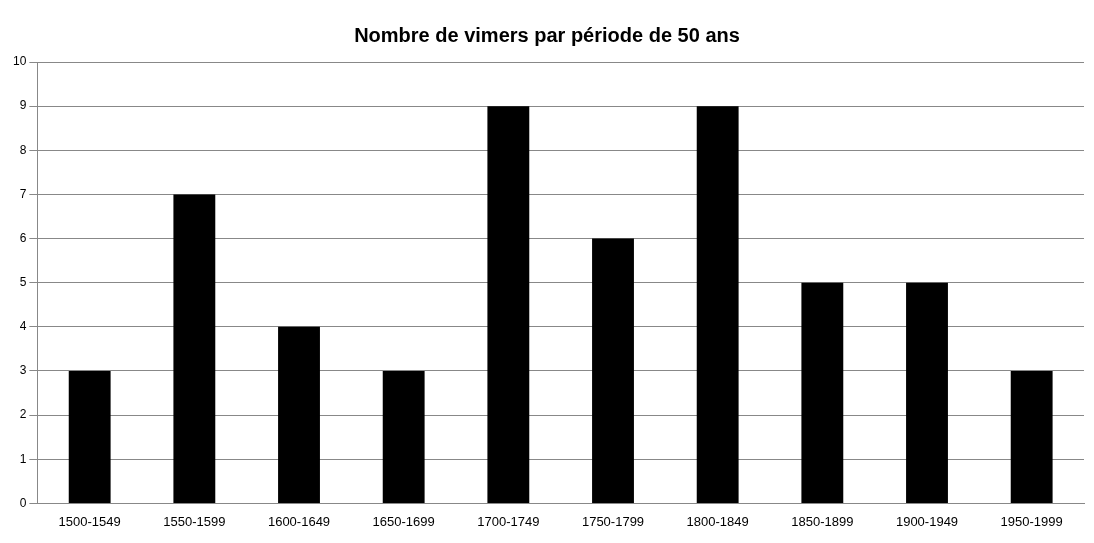 The height and width of the screenshot is (543, 1094). I want to click on x-tick-label: 1750-1799, so click(613, 521).